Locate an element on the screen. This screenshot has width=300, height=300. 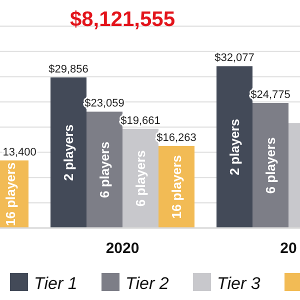
chart-title: $8,121,555 is located at coordinates (123, 19).